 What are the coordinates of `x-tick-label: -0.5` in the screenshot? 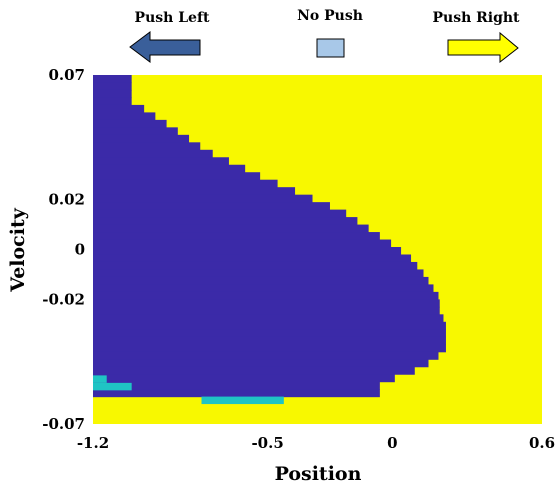 It's located at (267, 443).